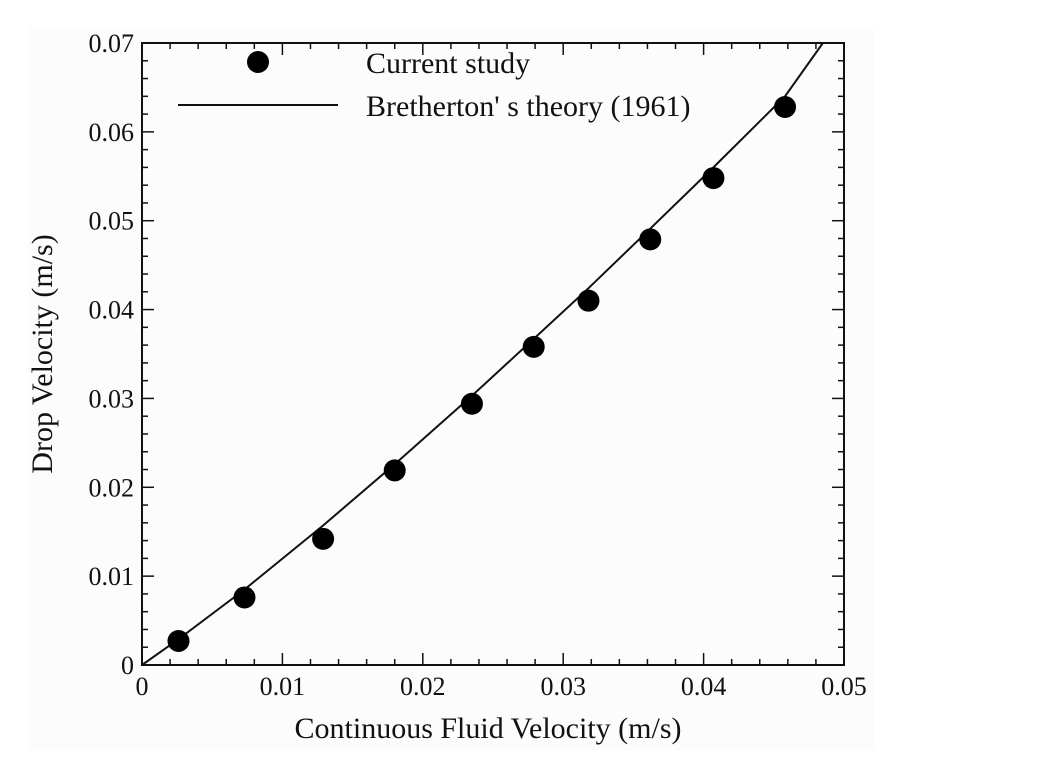 The height and width of the screenshot is (784, 1054). Describe the element at coordinates (112, 398) in the screenshot. I see `y-tick-label: 0.03` at that location.